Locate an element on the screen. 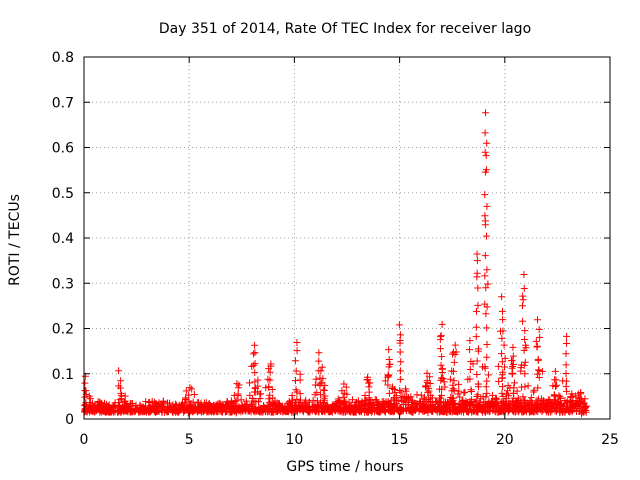  y-tick-label: 0.6 is located at coordinates (63, 149).